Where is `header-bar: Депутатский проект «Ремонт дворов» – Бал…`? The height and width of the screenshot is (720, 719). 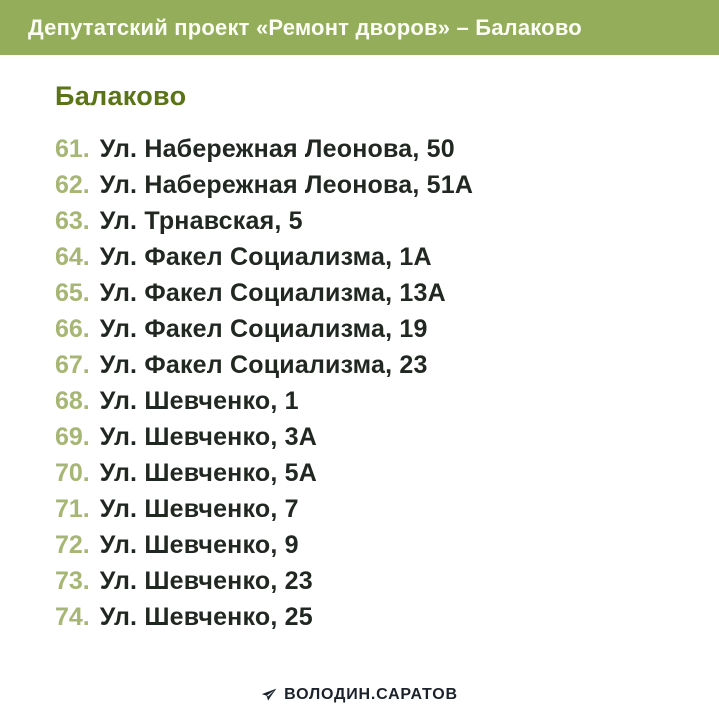 header-bar: Депутатский проект «Ремонт дворов» – Бал… is located at coordinates (359, 27).